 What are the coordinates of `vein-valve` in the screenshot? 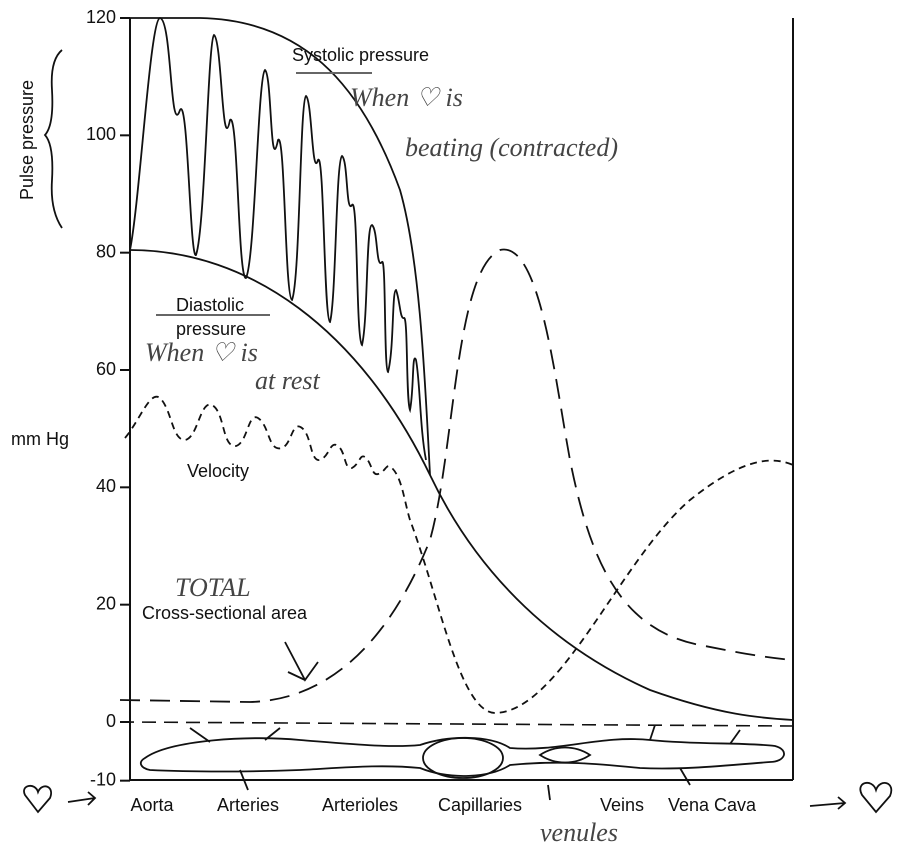 It's located at (565, 755).